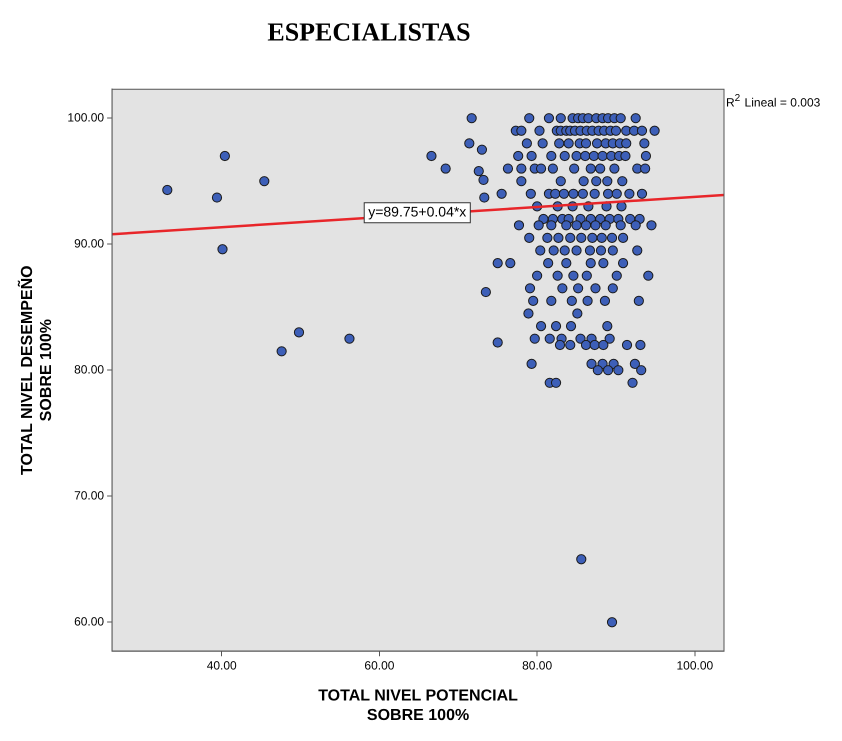 The image size is (842, 741). What do you see at coordinates (89, 621) in the screenshot?
I see `y-tick-label: 60.00` at bounding box center [89, 621].